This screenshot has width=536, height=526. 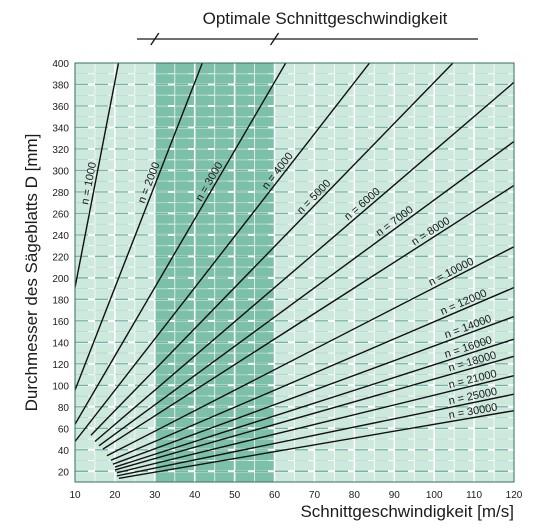 What do you see at coordinates (407, 511) in the screenshot?
I see `x-axis-label: Schnittgeschwindigkeit [m/s]` at bounding box center [407, 511].